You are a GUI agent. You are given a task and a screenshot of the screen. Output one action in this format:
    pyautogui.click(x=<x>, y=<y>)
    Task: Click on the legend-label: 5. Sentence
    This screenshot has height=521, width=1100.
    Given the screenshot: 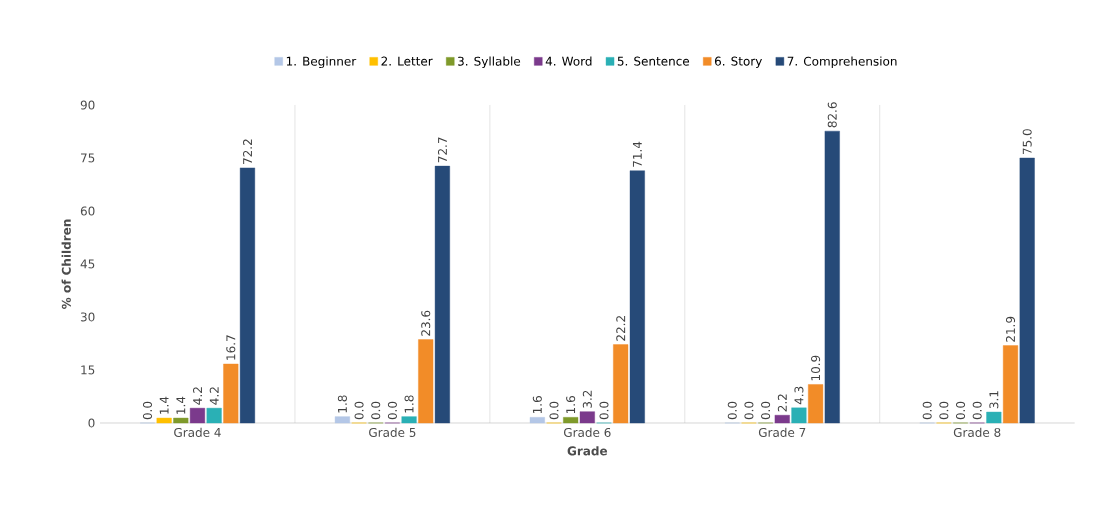 What is the action you would take?
    pyautogui.click(x=653, y=61)
    